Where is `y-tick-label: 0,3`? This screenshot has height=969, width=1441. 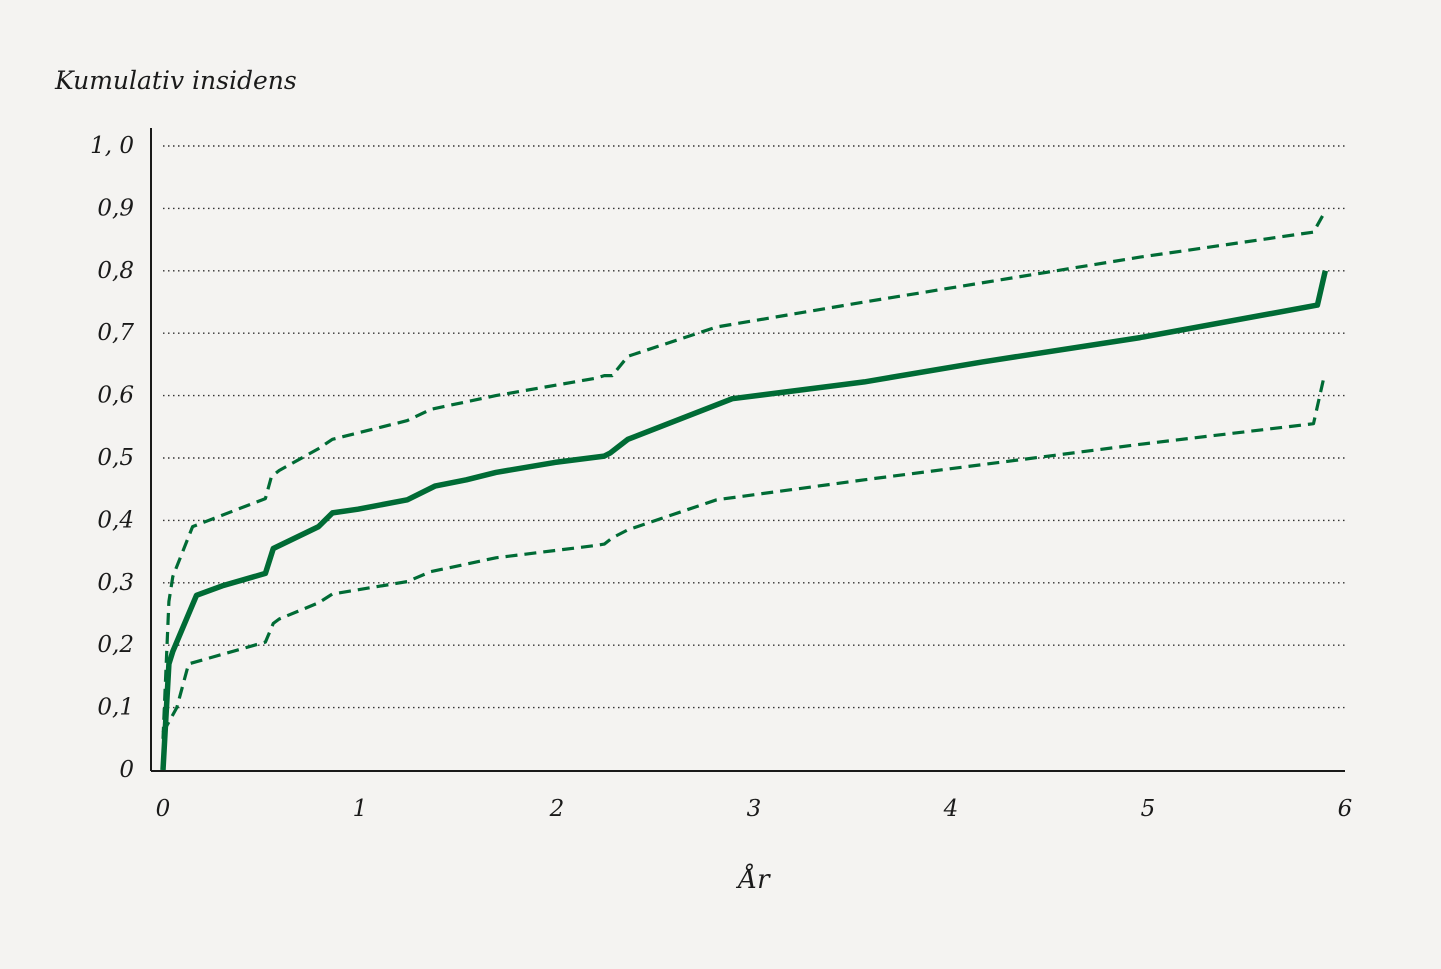
y-tick-label: 0,3 is located at coordinates (115, 583).